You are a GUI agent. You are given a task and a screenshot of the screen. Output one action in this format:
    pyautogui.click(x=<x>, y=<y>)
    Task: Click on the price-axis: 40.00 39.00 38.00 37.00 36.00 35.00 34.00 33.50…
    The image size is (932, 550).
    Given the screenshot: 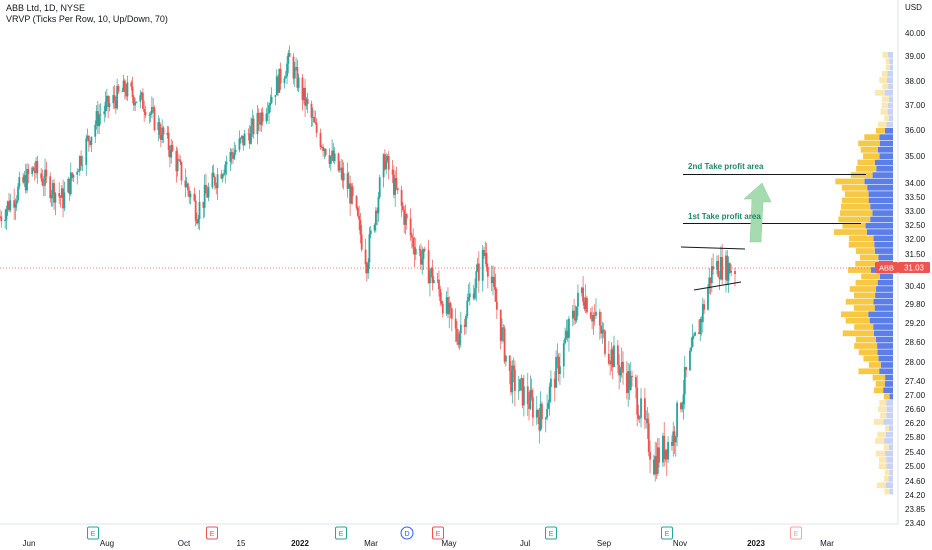 What is the action you would take?
    pyautogui.click(x=915, y=278)
    